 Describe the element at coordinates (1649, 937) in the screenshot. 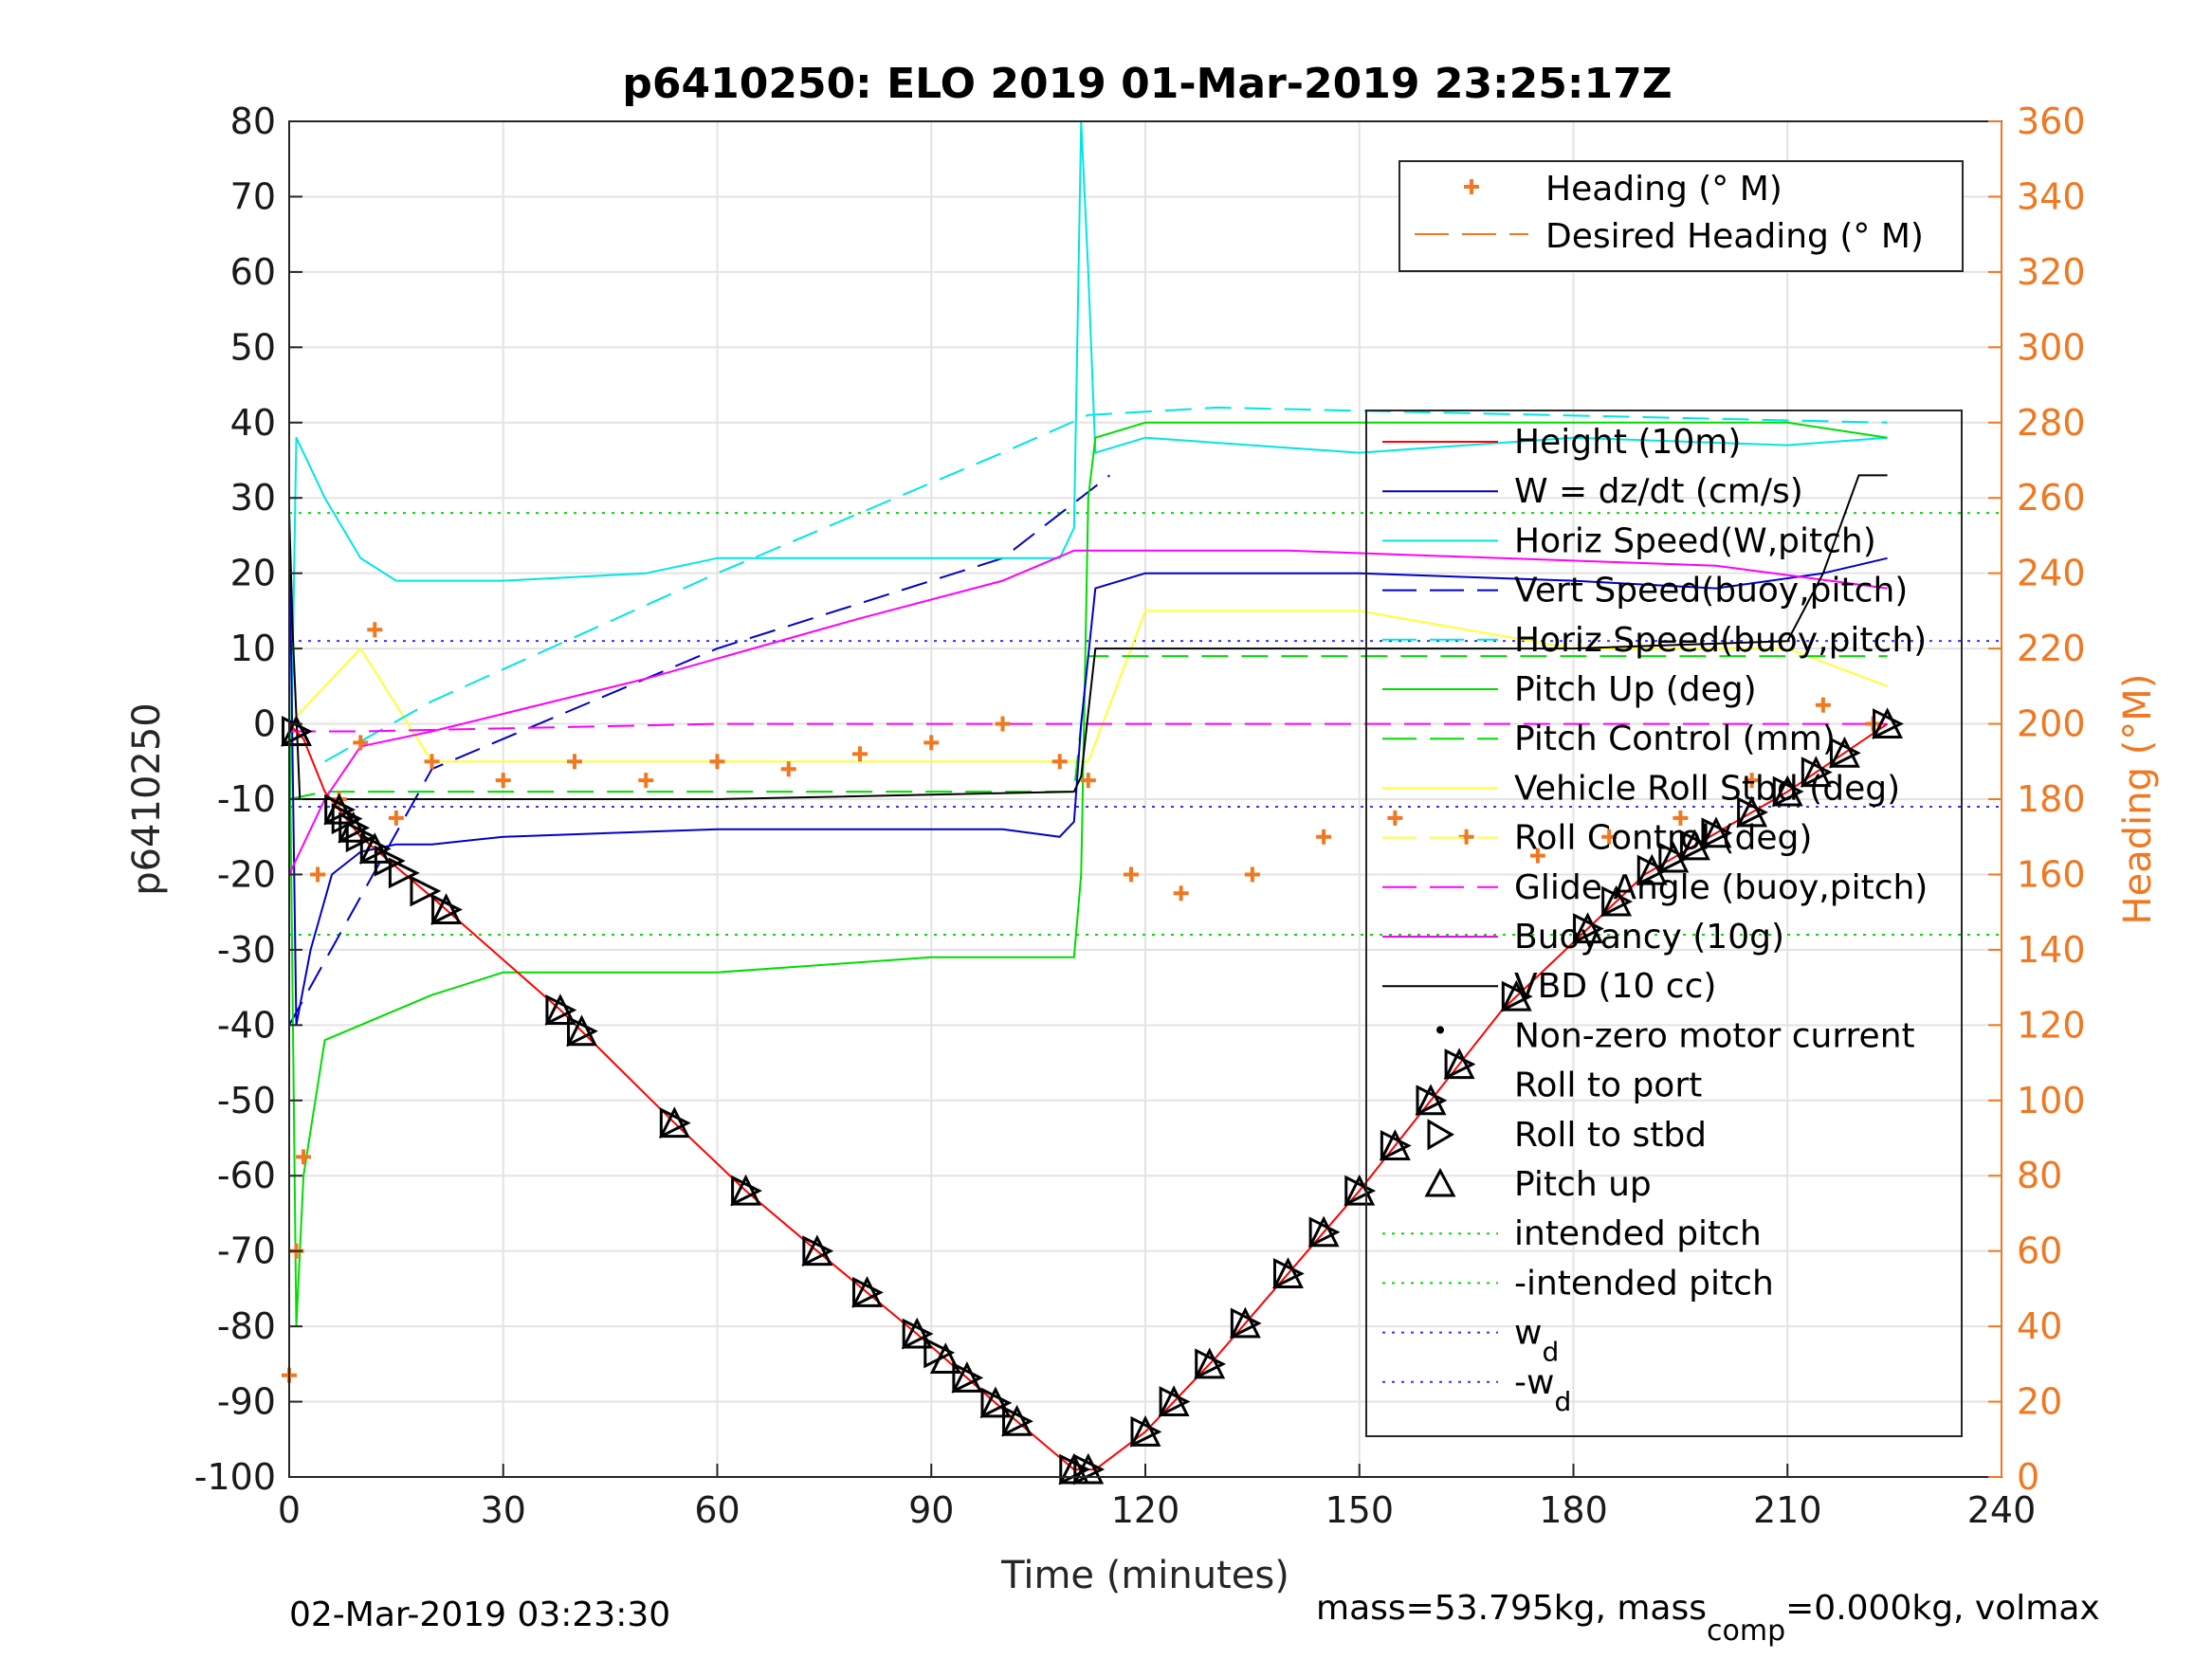

I see `legend-main-label: Buoyancy (10g)` at that location.